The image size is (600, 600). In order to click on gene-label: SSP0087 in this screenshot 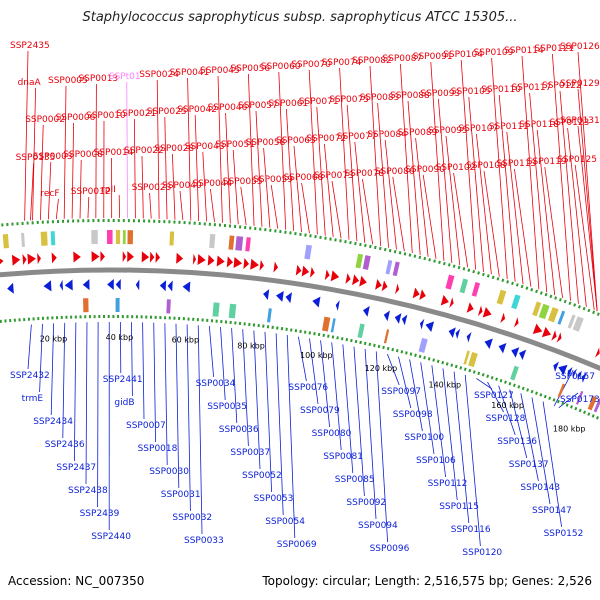, I will do `click(402, 59)`.